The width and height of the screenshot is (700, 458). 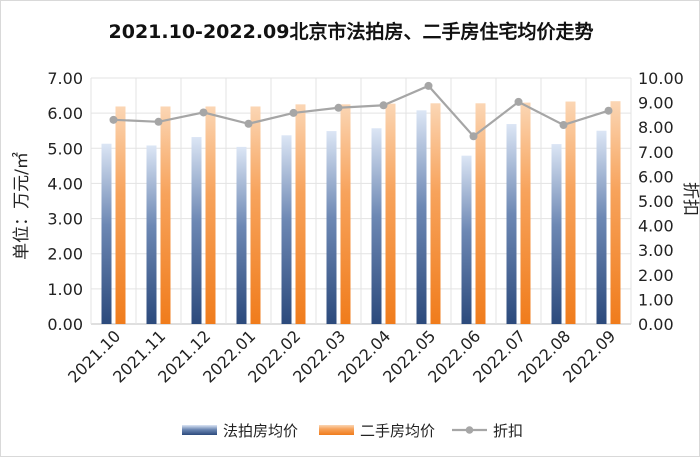 I want to click on y-tick-label: 7.00, so click(x=65, y=78).